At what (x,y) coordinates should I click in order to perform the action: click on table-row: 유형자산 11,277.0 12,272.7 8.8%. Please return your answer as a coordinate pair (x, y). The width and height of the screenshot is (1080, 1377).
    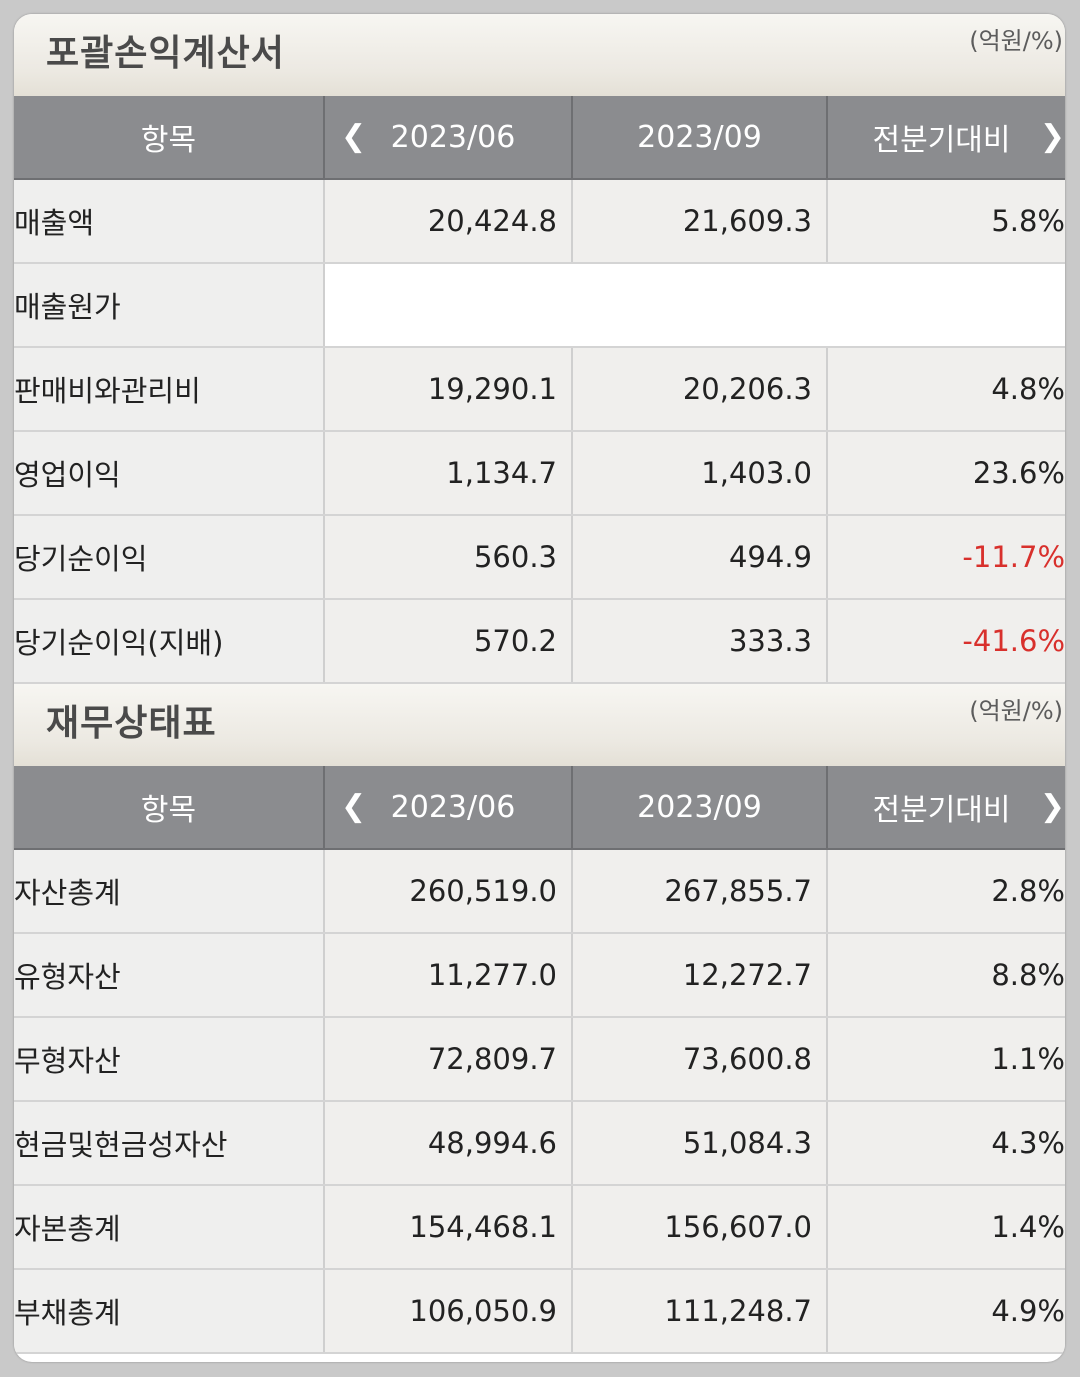
    Looking at the image, I should click on (539, 975).